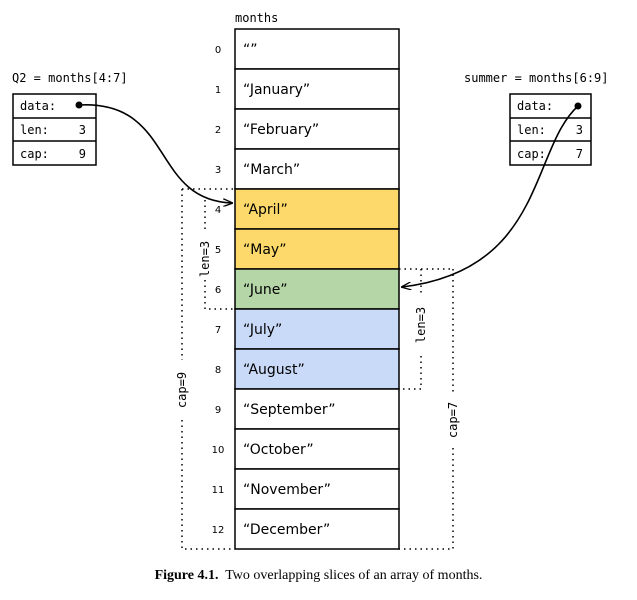 Image resolution: width=637 pixels, height=600 pixels. Describe the element at coordinates (218, 450) in the screenshot. I see `cell-index: 10` at that location.